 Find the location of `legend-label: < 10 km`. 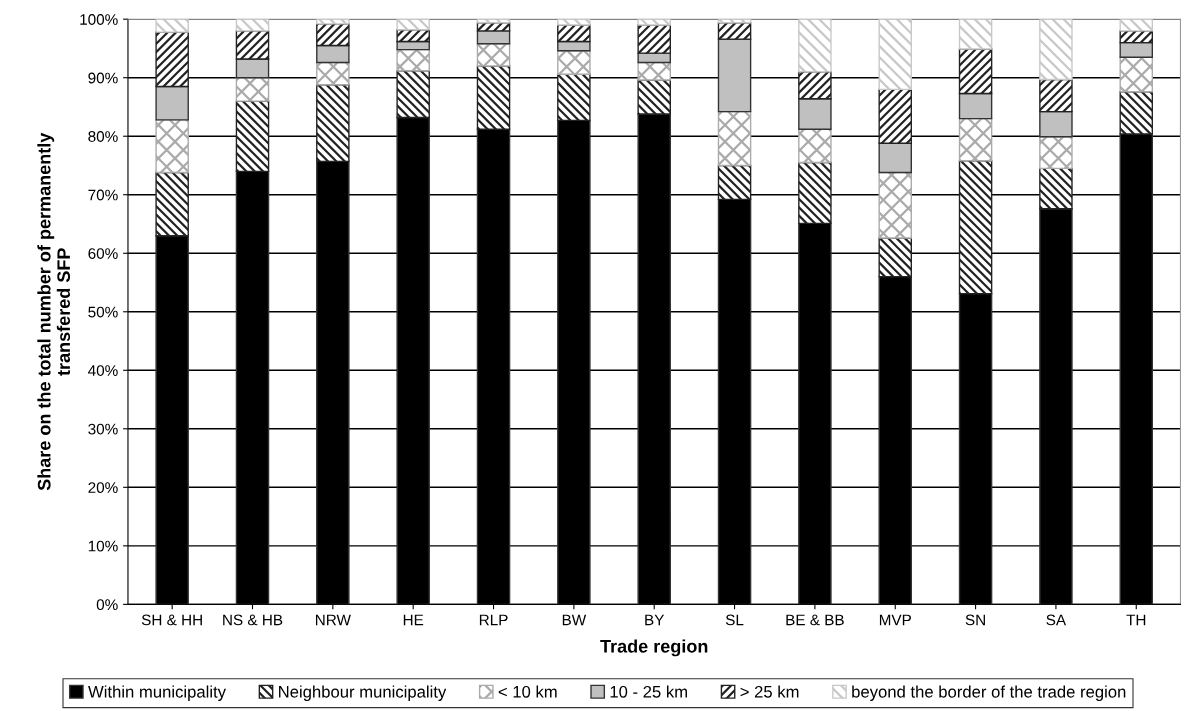

legend-label: < 10 km is located at coordinates (527, 691).